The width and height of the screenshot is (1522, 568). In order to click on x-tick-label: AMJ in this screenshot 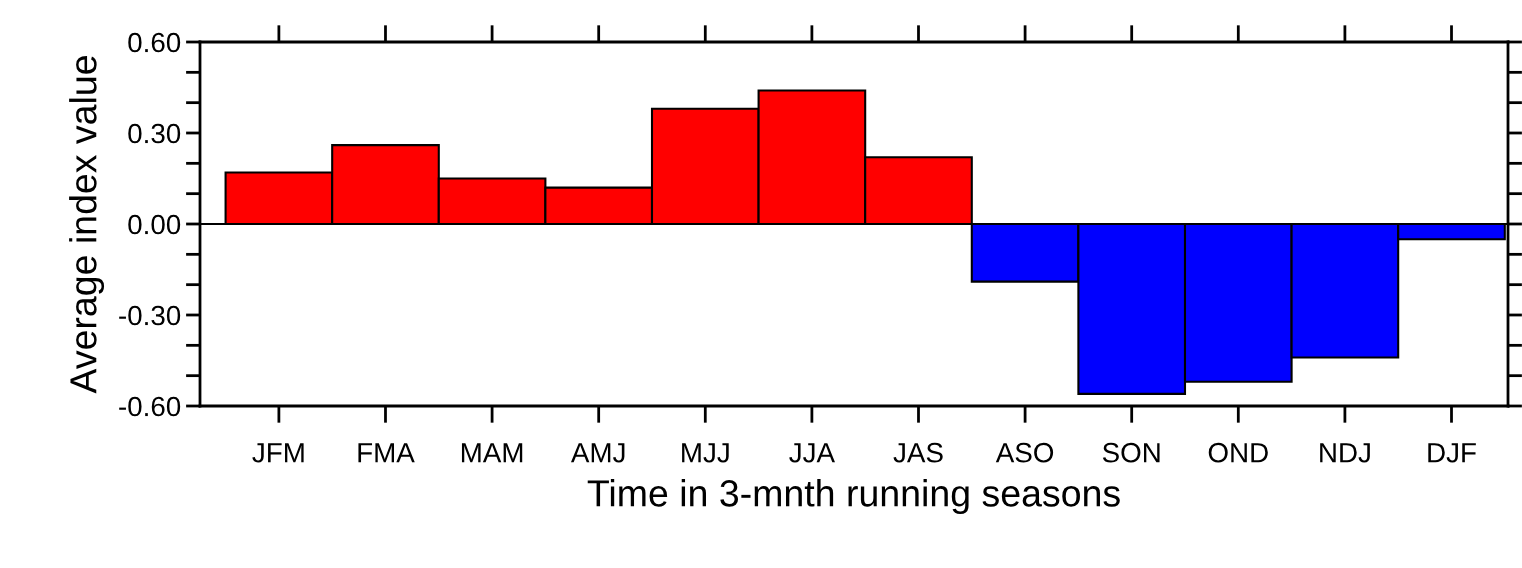, I will do `click(597, 453)`.